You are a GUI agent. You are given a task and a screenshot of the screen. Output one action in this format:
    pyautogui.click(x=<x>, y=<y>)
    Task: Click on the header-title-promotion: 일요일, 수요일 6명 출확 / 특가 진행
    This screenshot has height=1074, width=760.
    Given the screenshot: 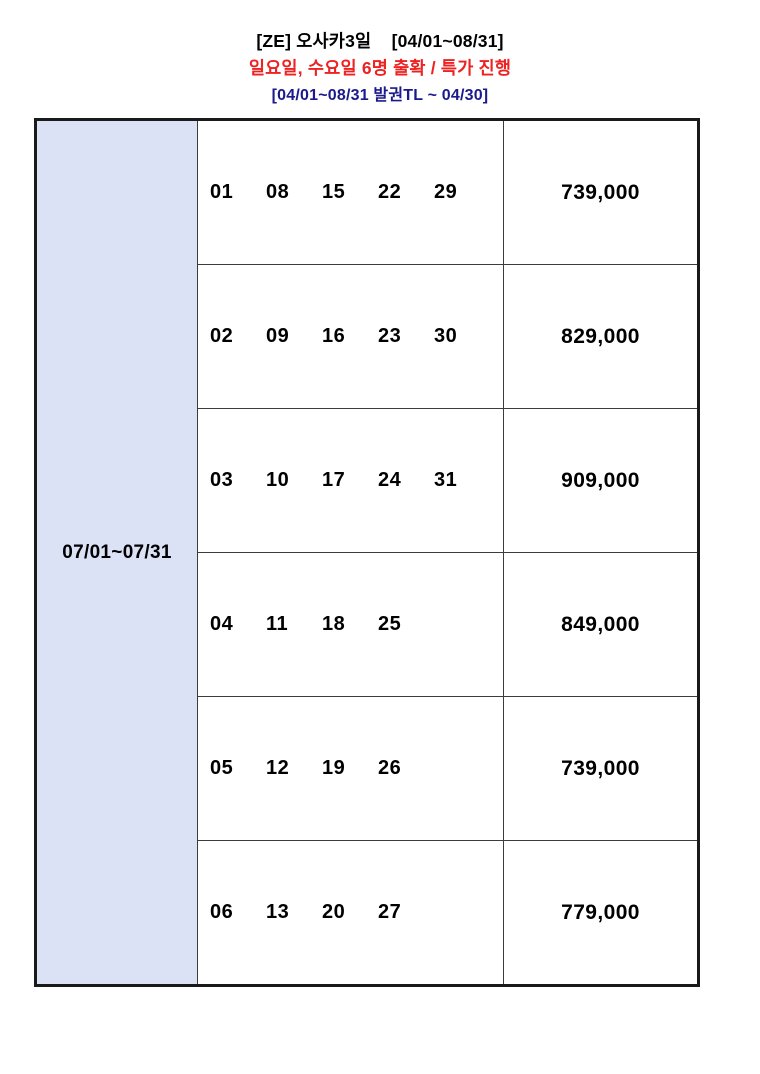 What is the action you would take?
    pyautogui.click(x=380, y=68)
    